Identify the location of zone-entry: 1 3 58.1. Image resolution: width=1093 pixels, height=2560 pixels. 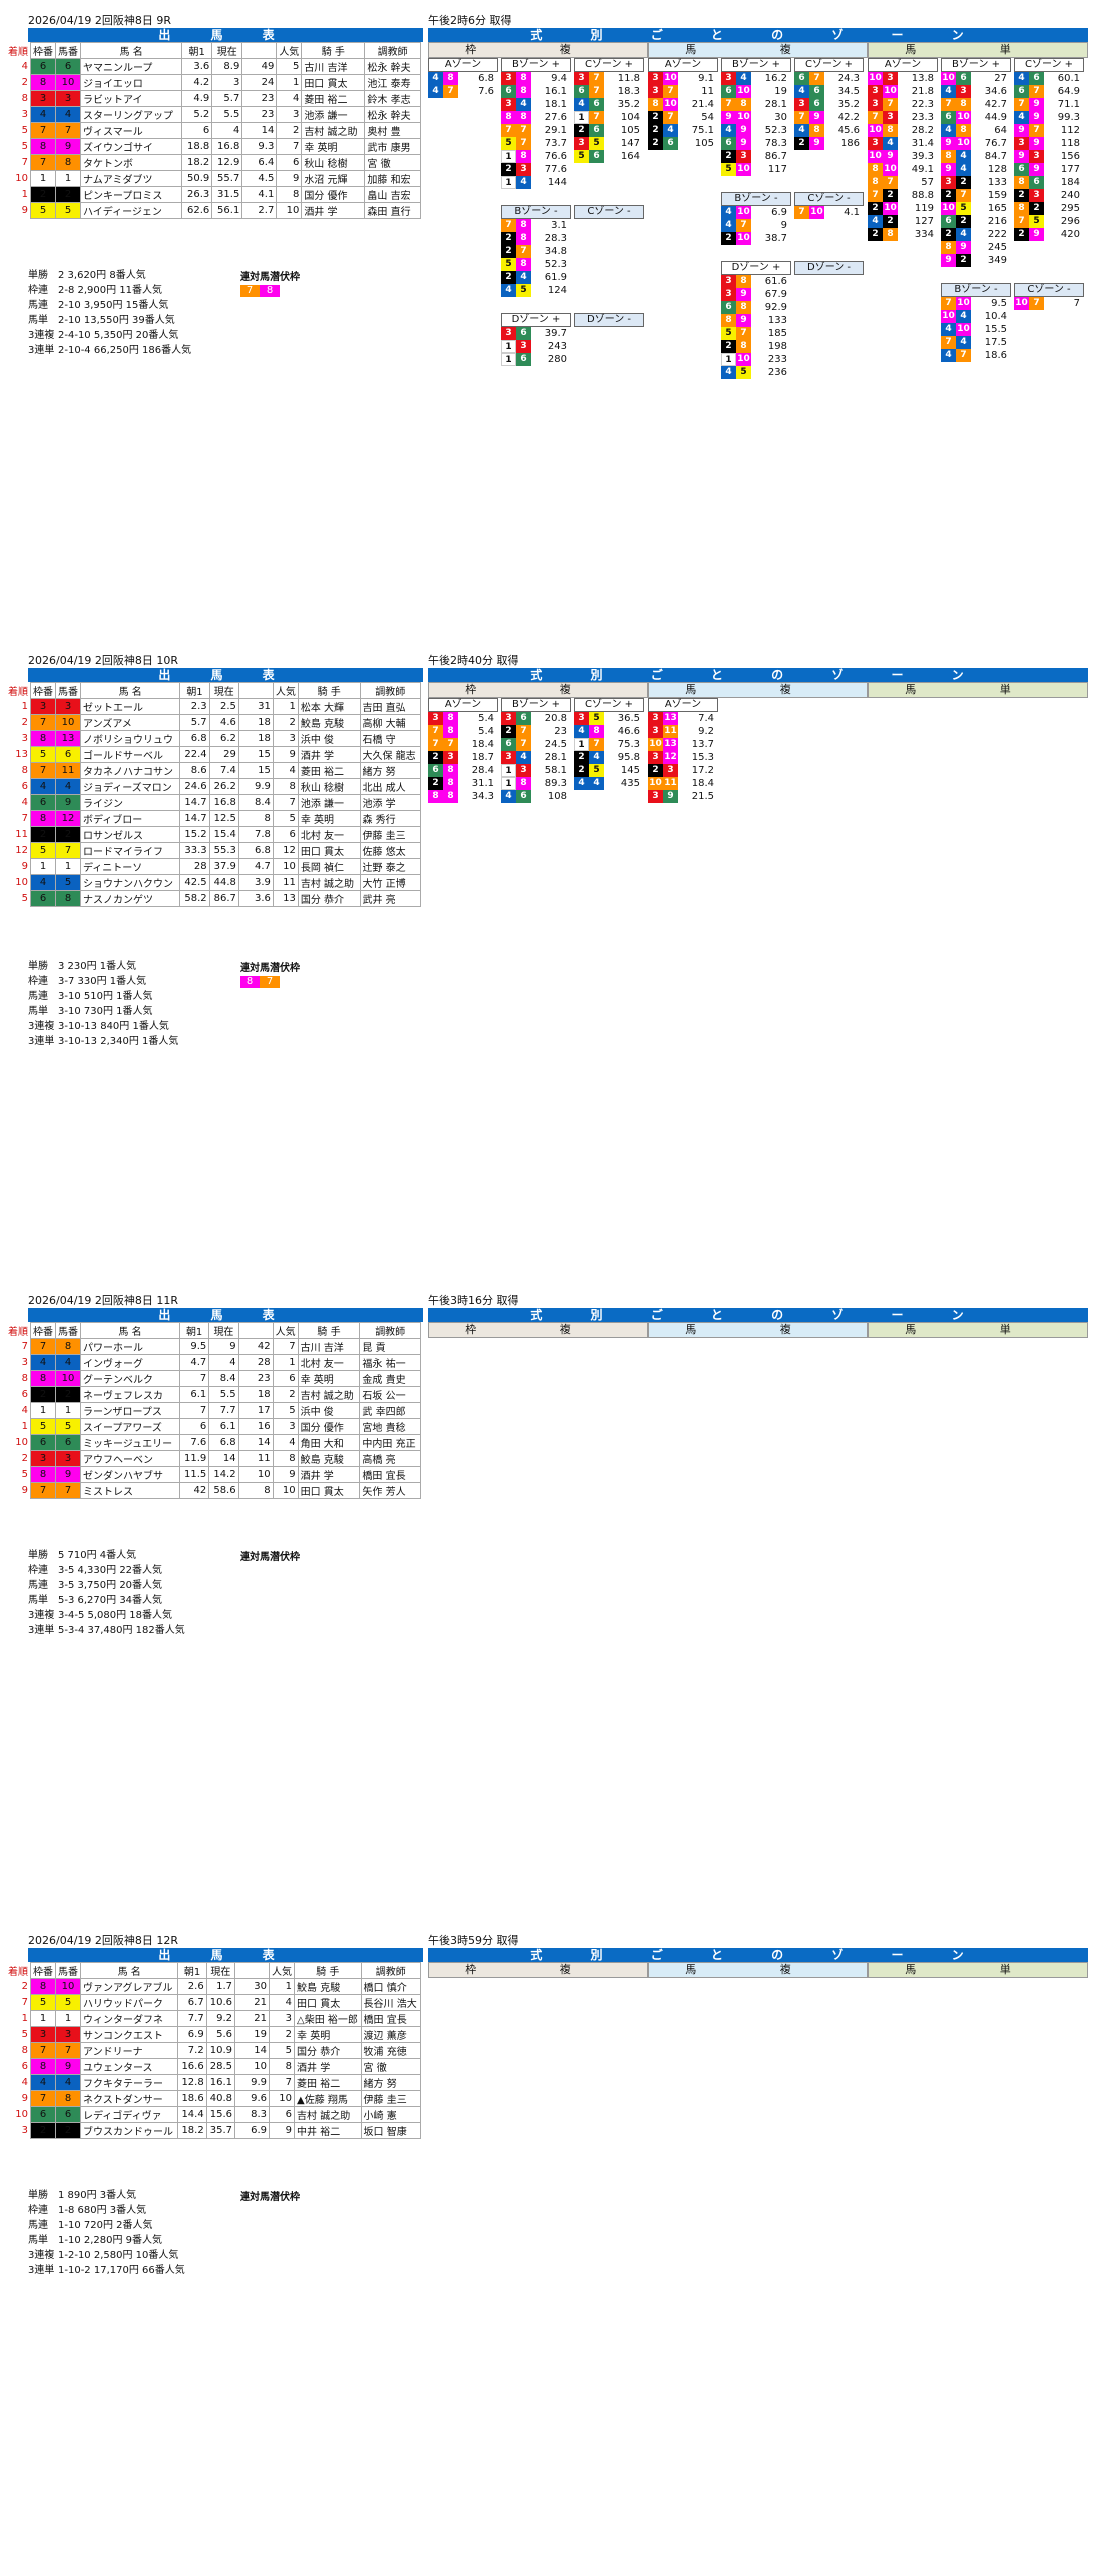
(536, 770).